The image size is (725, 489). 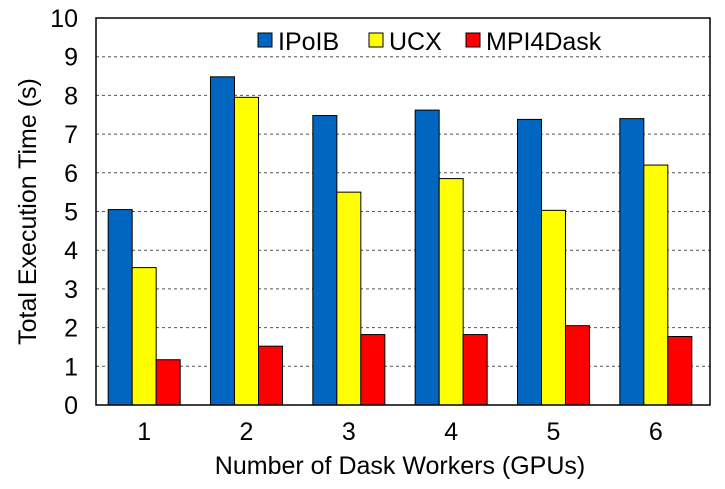 What do you see at coordinates (400, 432) in the screenshot?
I see `x-tick-labels: 1 2 3 4 5 6` at bounding box center [400, 432].